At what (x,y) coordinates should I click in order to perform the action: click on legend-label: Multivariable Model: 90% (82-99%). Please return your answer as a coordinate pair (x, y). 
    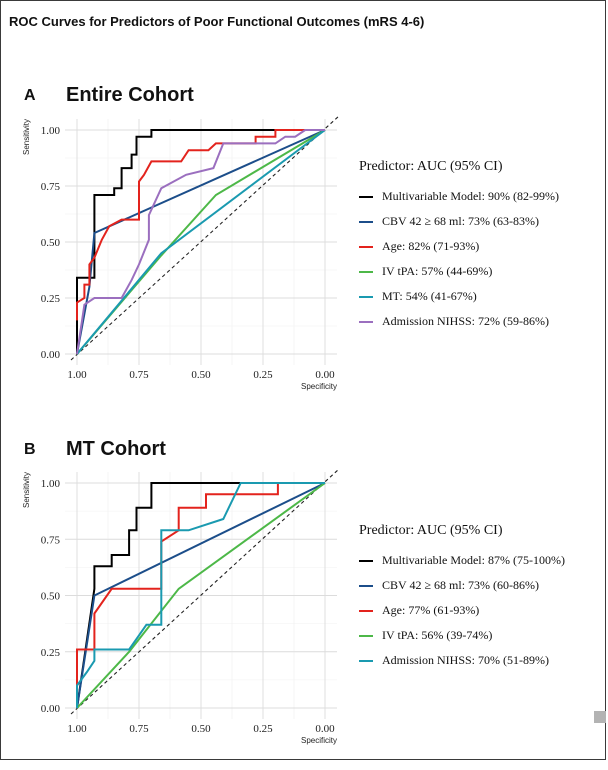
    Looking at the image, I should click on (470, 196).